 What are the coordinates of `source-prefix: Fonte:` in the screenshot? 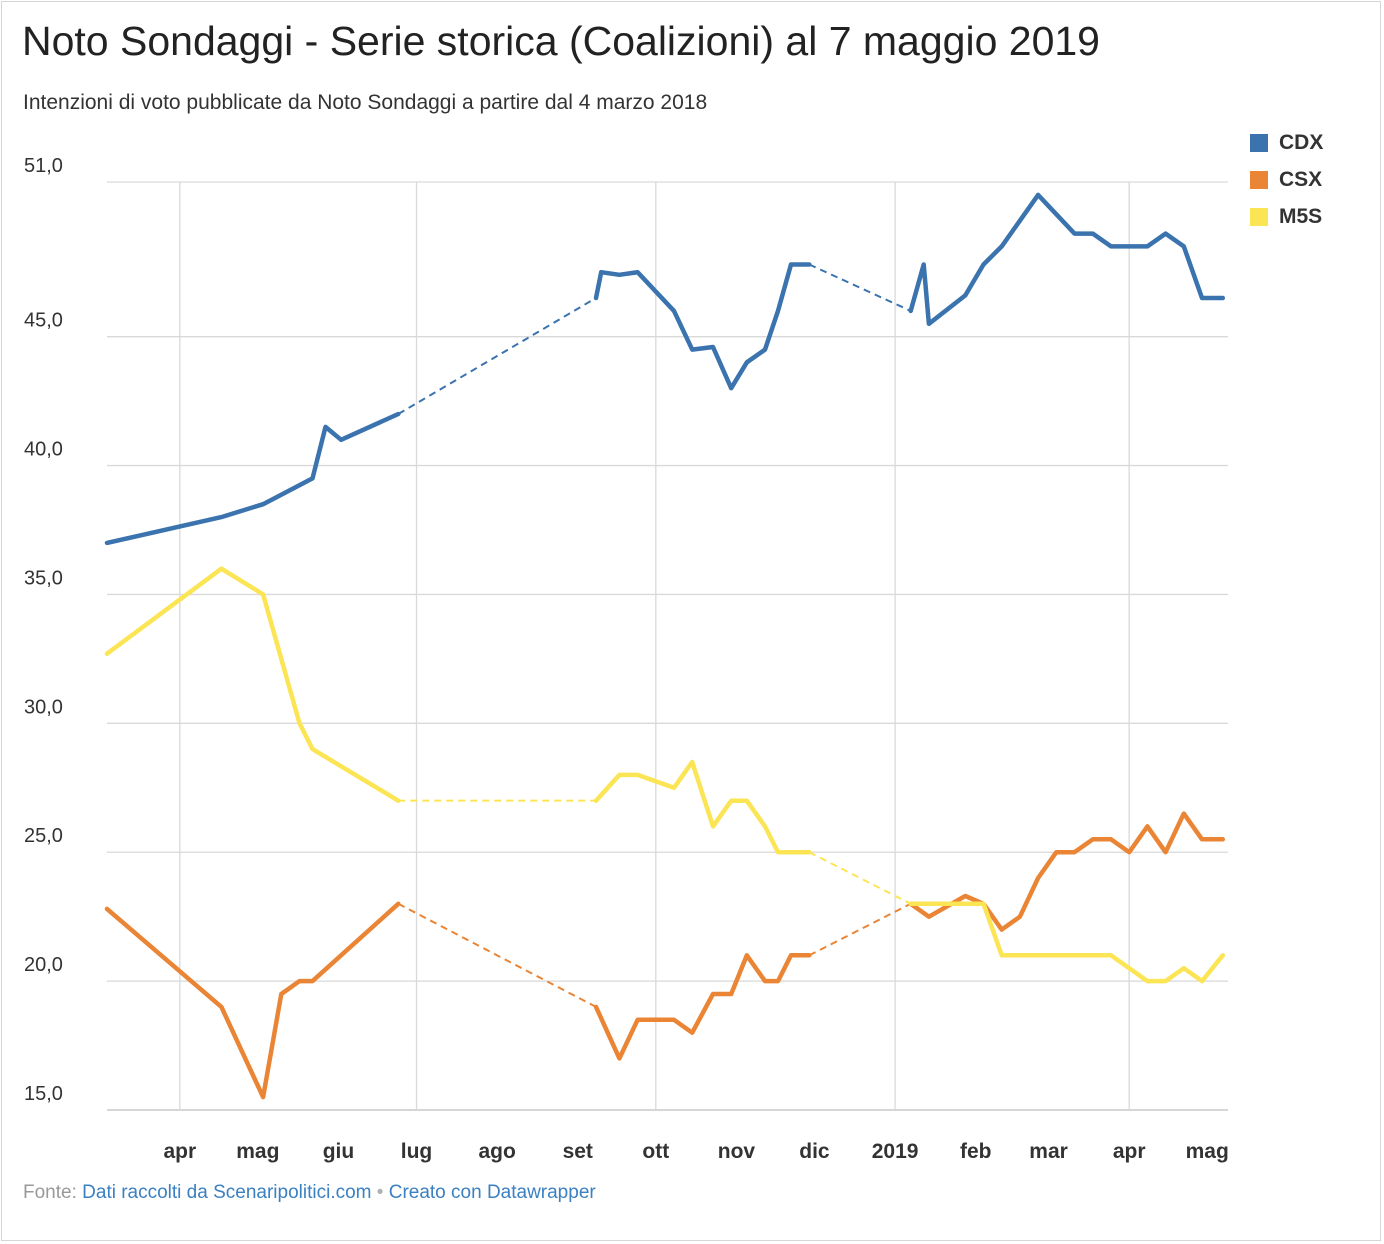 It's located at (50, 1192).